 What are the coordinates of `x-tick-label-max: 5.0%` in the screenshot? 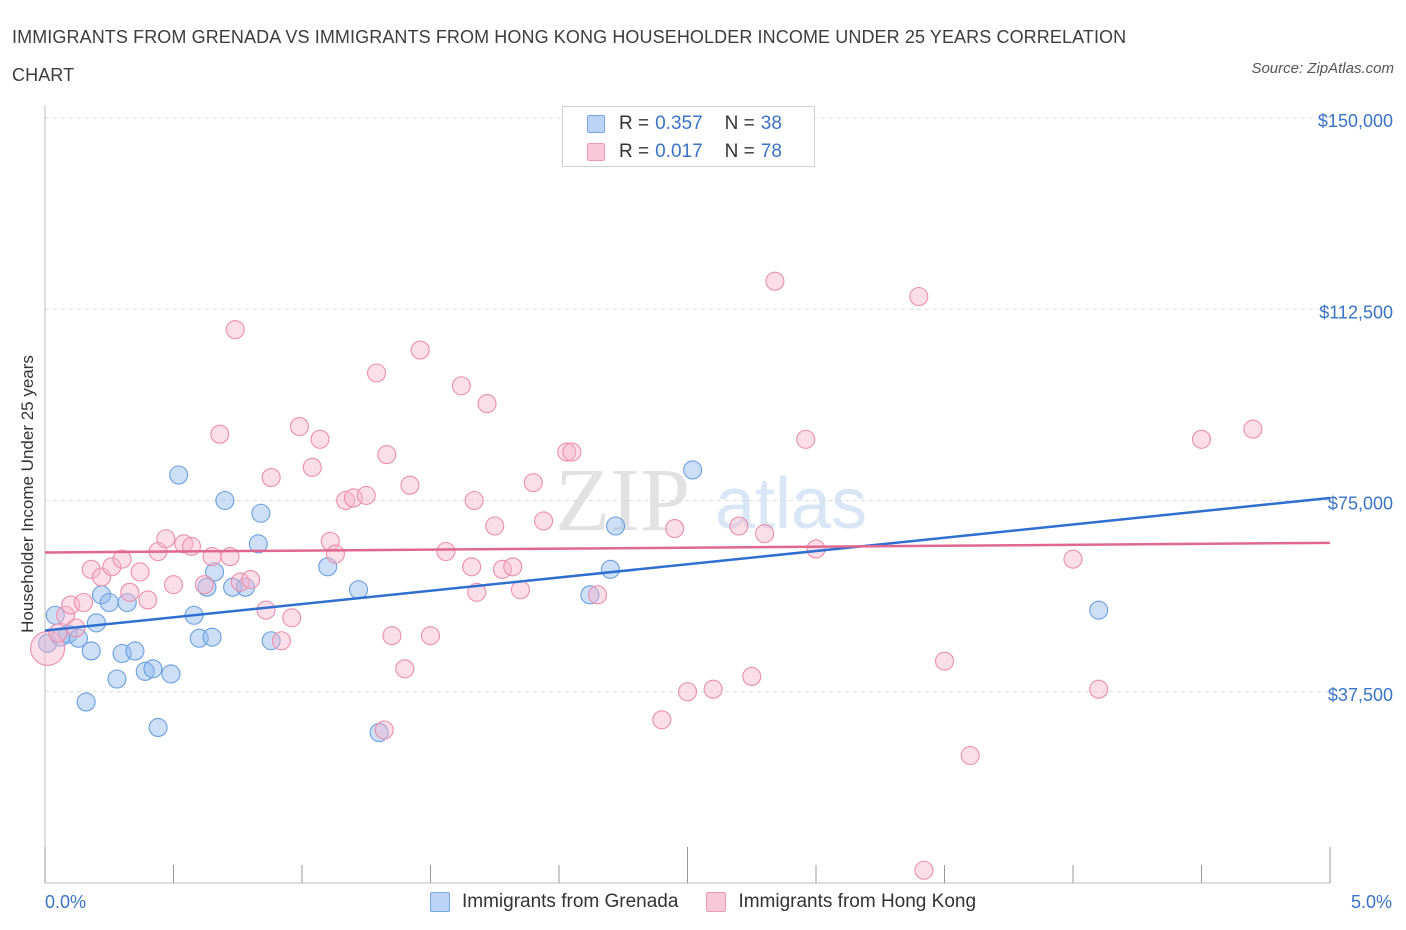 It's located at (1371, 902).